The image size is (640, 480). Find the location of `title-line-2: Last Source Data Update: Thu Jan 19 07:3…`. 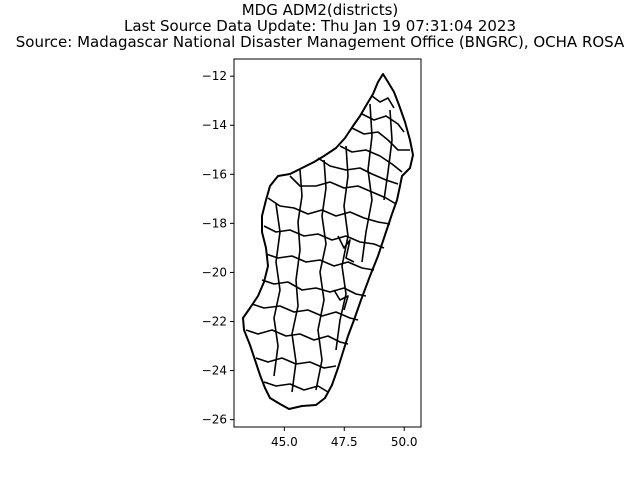

title-line-2: Last Source Data Update: Thu Jan 19 07:3… is located at coordinates (320, 26).